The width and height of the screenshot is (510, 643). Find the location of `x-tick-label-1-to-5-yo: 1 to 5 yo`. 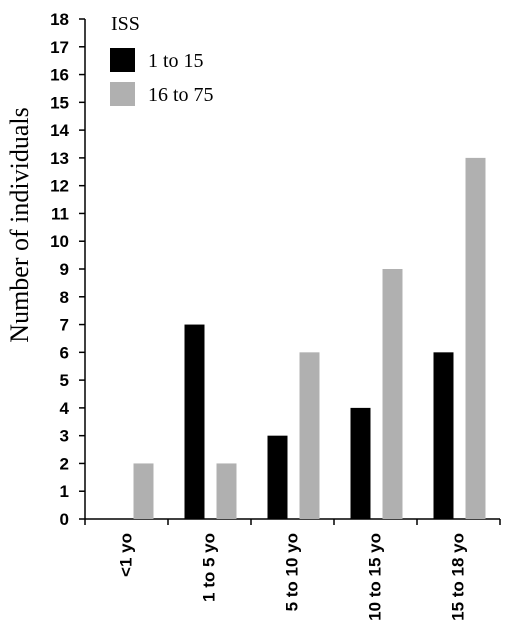

x-tick-label-1-to-5-yo: 1 to 5 yo is located at coordinates (209, 567).